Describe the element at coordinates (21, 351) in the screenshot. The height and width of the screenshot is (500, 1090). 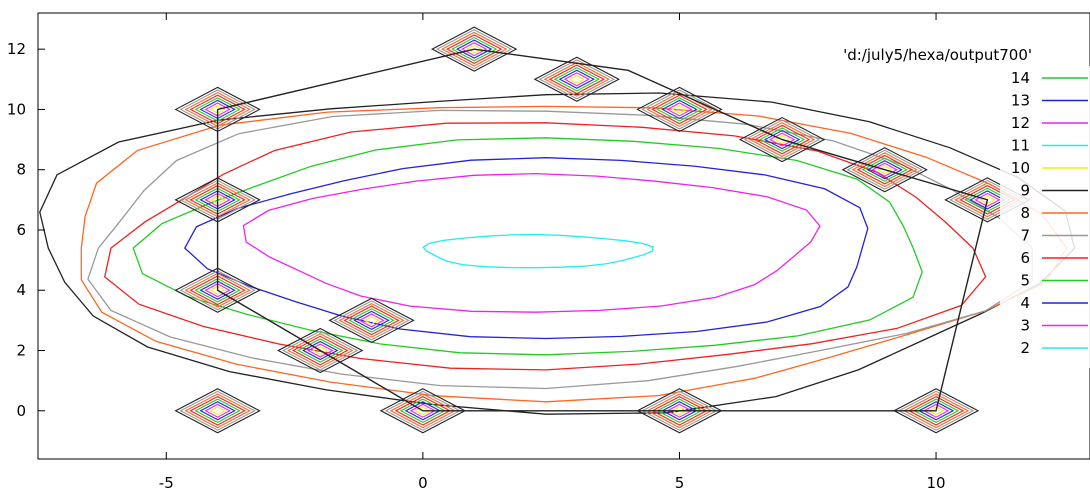
I see `y-tick-label: 2` at that location.